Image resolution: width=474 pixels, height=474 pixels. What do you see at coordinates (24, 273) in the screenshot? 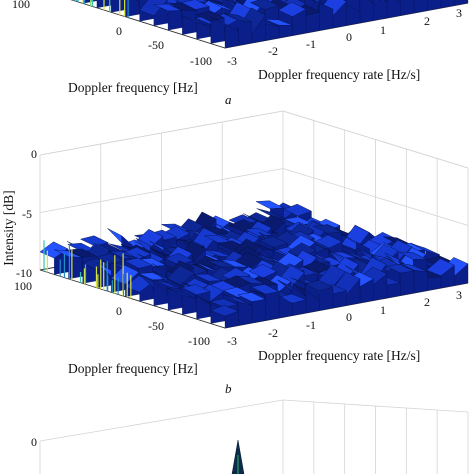
I see `panel-b-ztick-minus10: -10` at bounding box center [24, 273].